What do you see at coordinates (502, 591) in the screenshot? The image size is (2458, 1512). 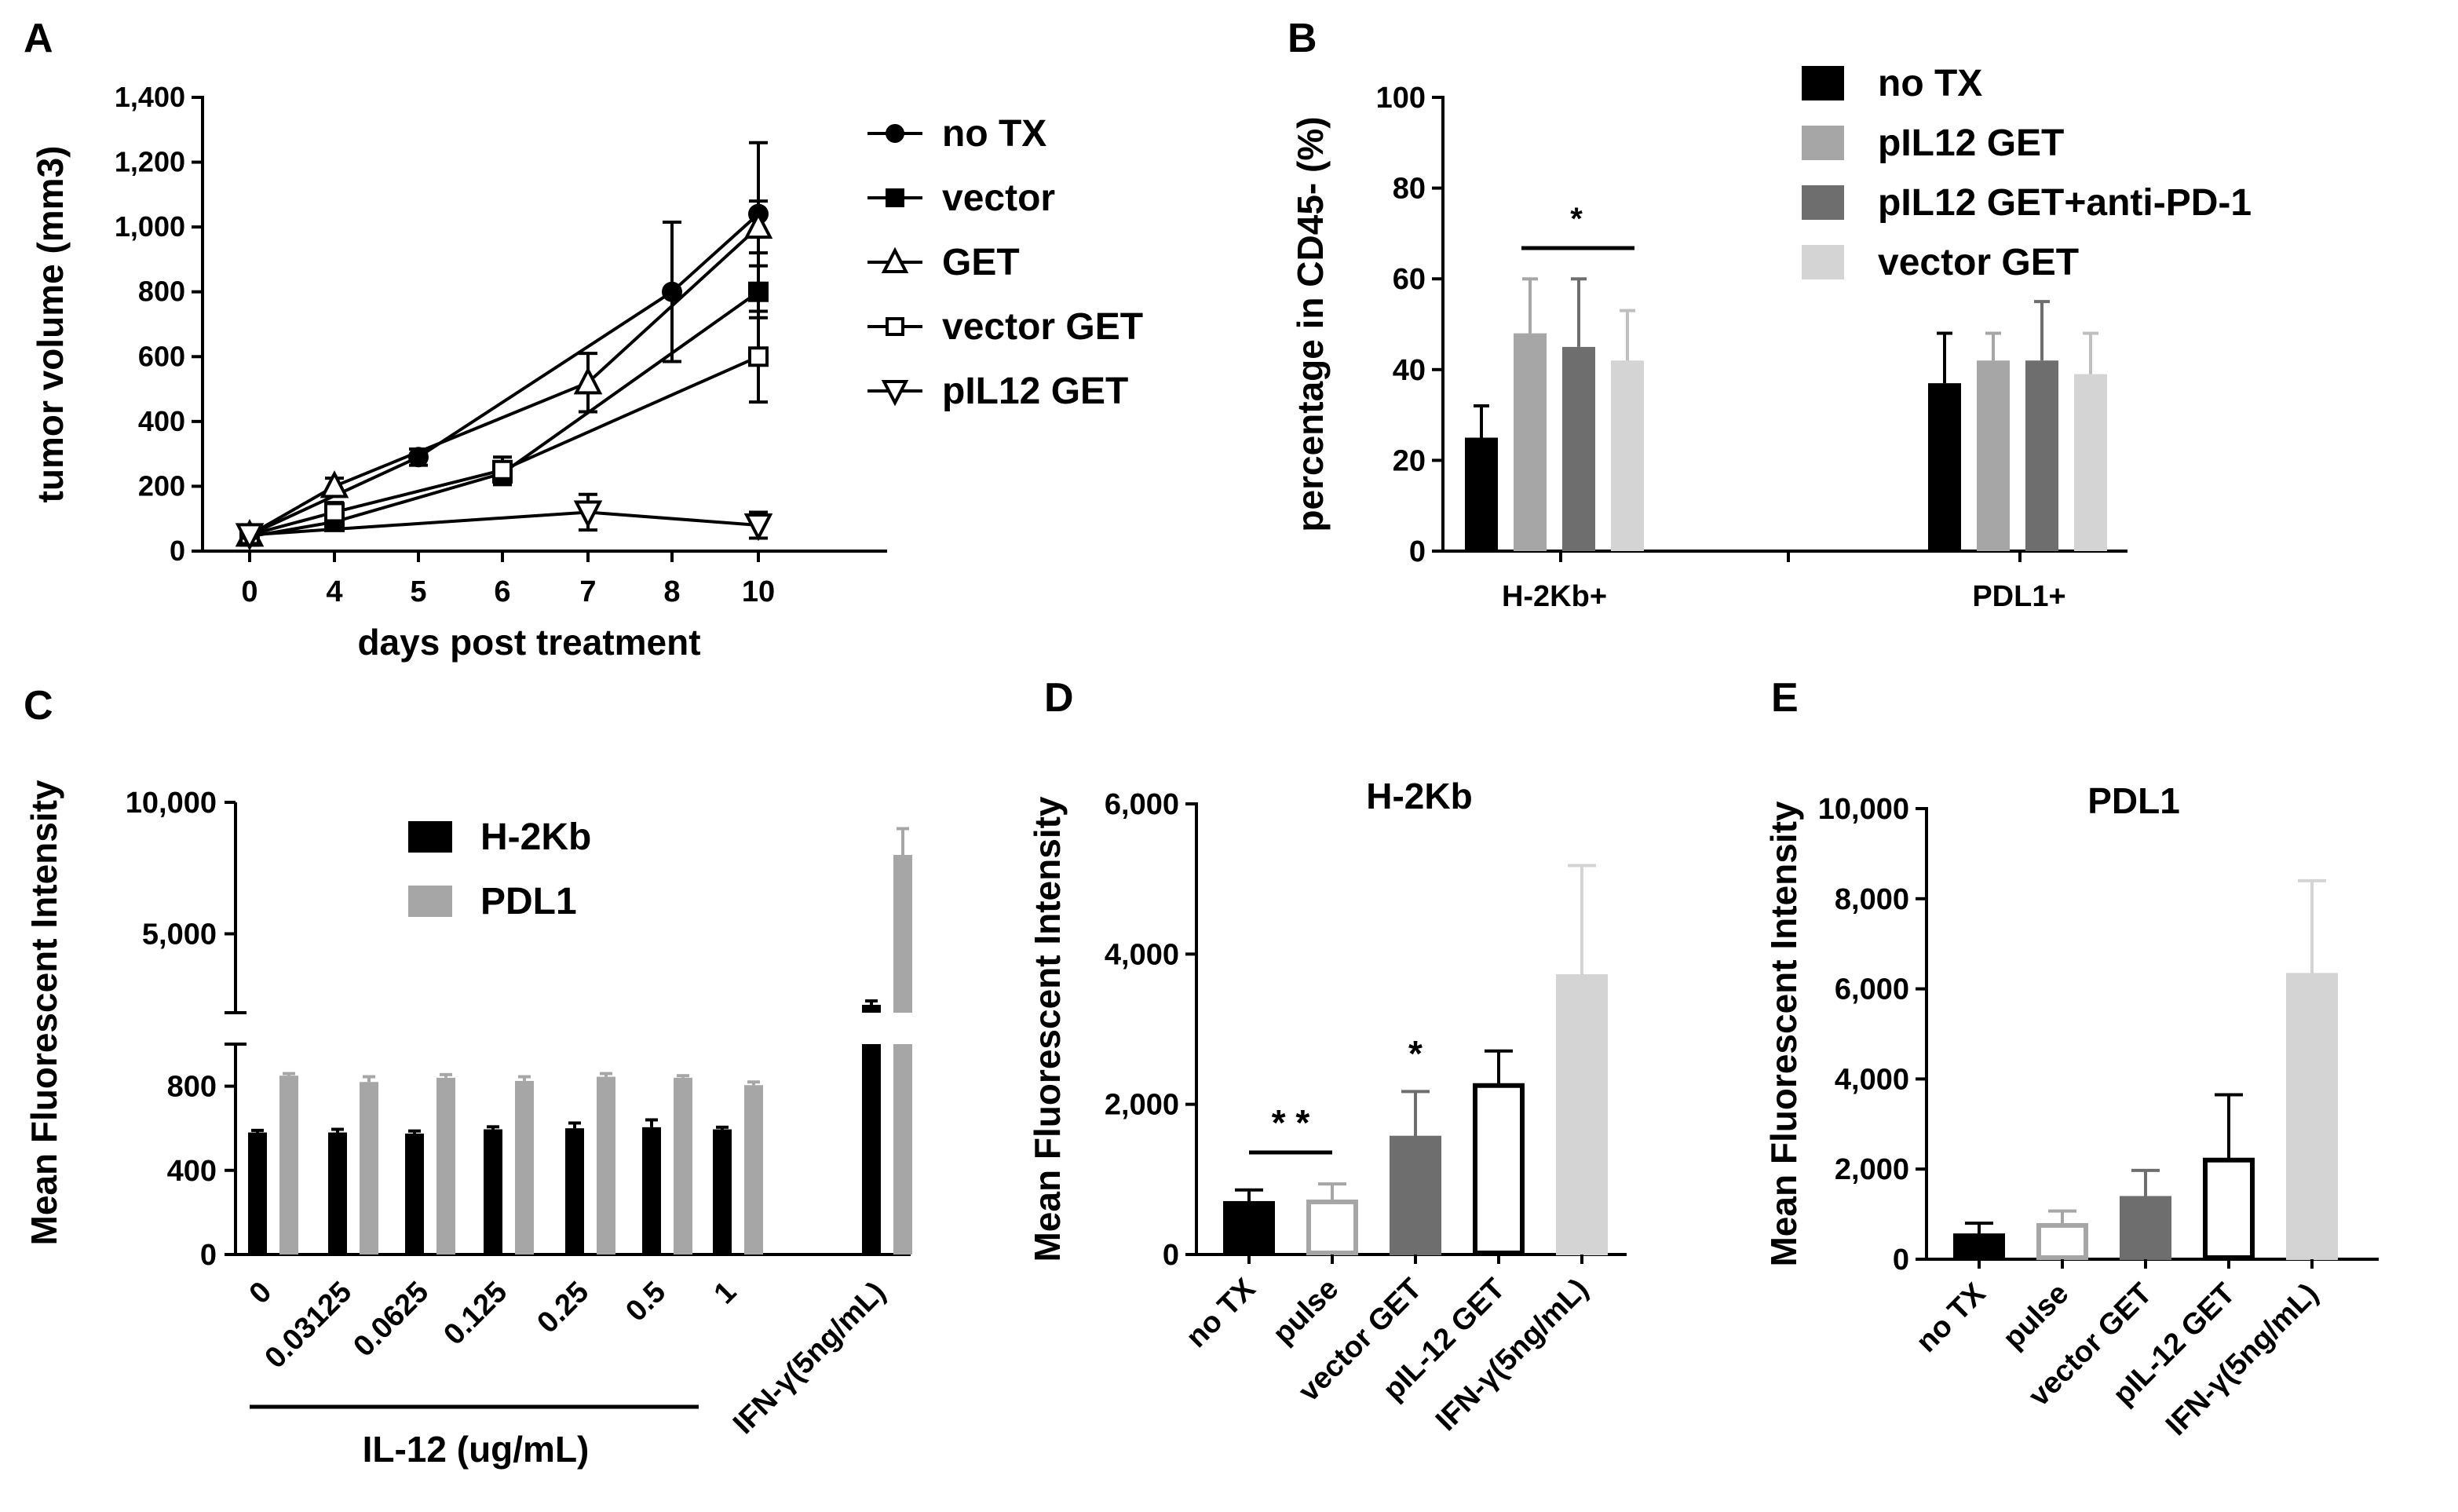 I see `x-tick-label-a: 6` at bounding box center [502, 591].